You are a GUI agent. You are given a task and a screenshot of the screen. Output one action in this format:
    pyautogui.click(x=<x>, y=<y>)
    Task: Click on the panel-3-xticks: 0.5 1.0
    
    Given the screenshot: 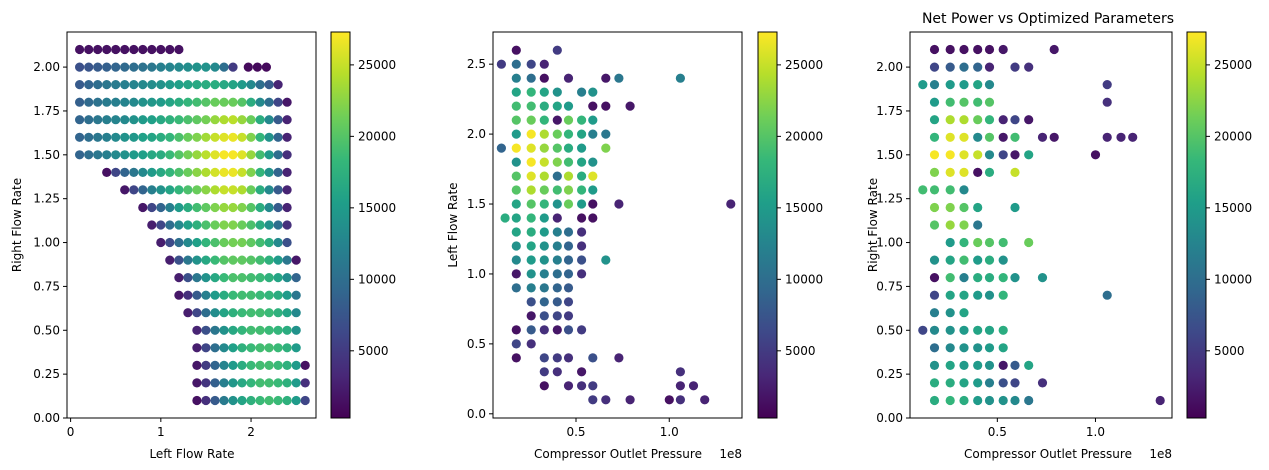 What is the action you would take?
    pyautogui.click(x=1046, y=428)
    